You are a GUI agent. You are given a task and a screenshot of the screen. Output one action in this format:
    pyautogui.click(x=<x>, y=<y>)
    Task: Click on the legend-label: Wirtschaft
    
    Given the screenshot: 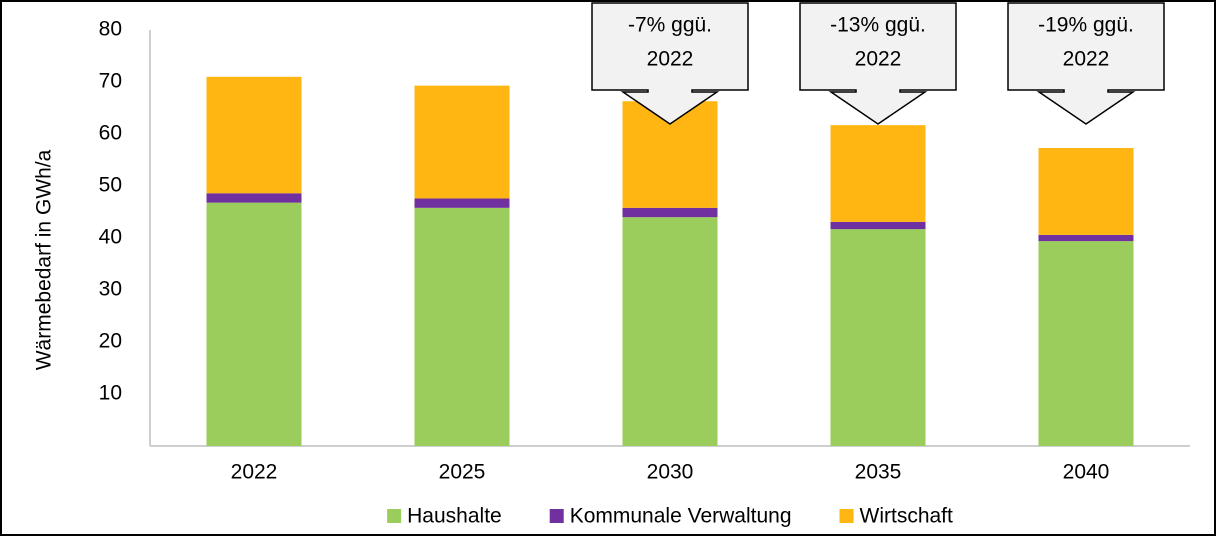 What is the action you would take?
    pyautogui.click(x=907, y=516)
    